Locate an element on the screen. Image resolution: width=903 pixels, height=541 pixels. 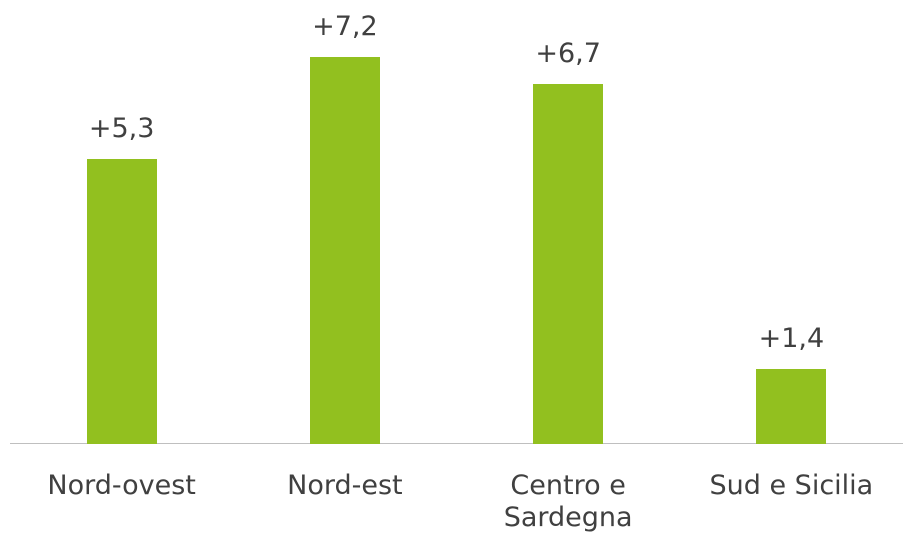
x-tick-label: Sud e Sicilia is located at coordinates (791, 485).